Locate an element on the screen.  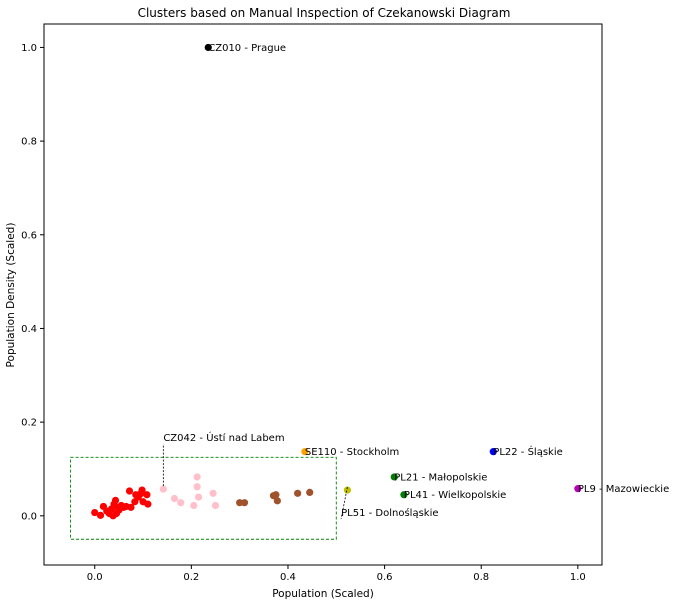
x-tick-label: 0.2 is located at coordinates (191, 577).